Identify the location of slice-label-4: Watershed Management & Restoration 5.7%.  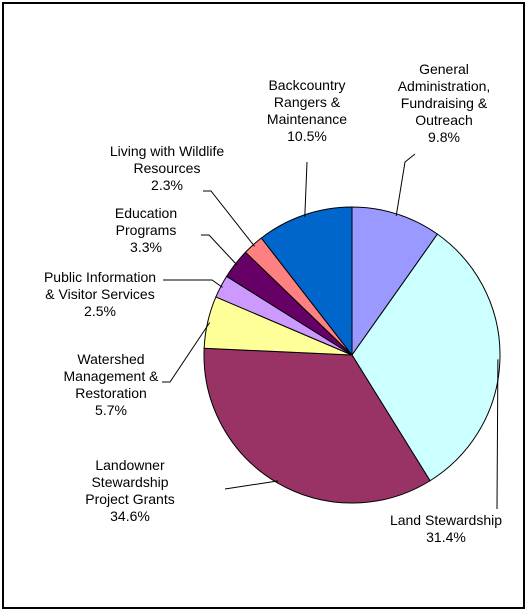
(112, 384).